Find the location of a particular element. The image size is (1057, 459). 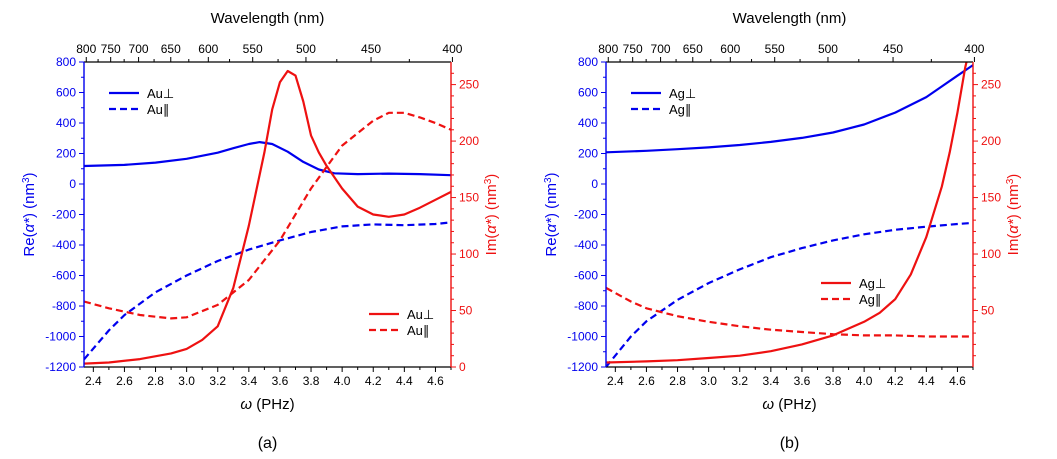

label-part: Re( is located at coordinates (551, 244).